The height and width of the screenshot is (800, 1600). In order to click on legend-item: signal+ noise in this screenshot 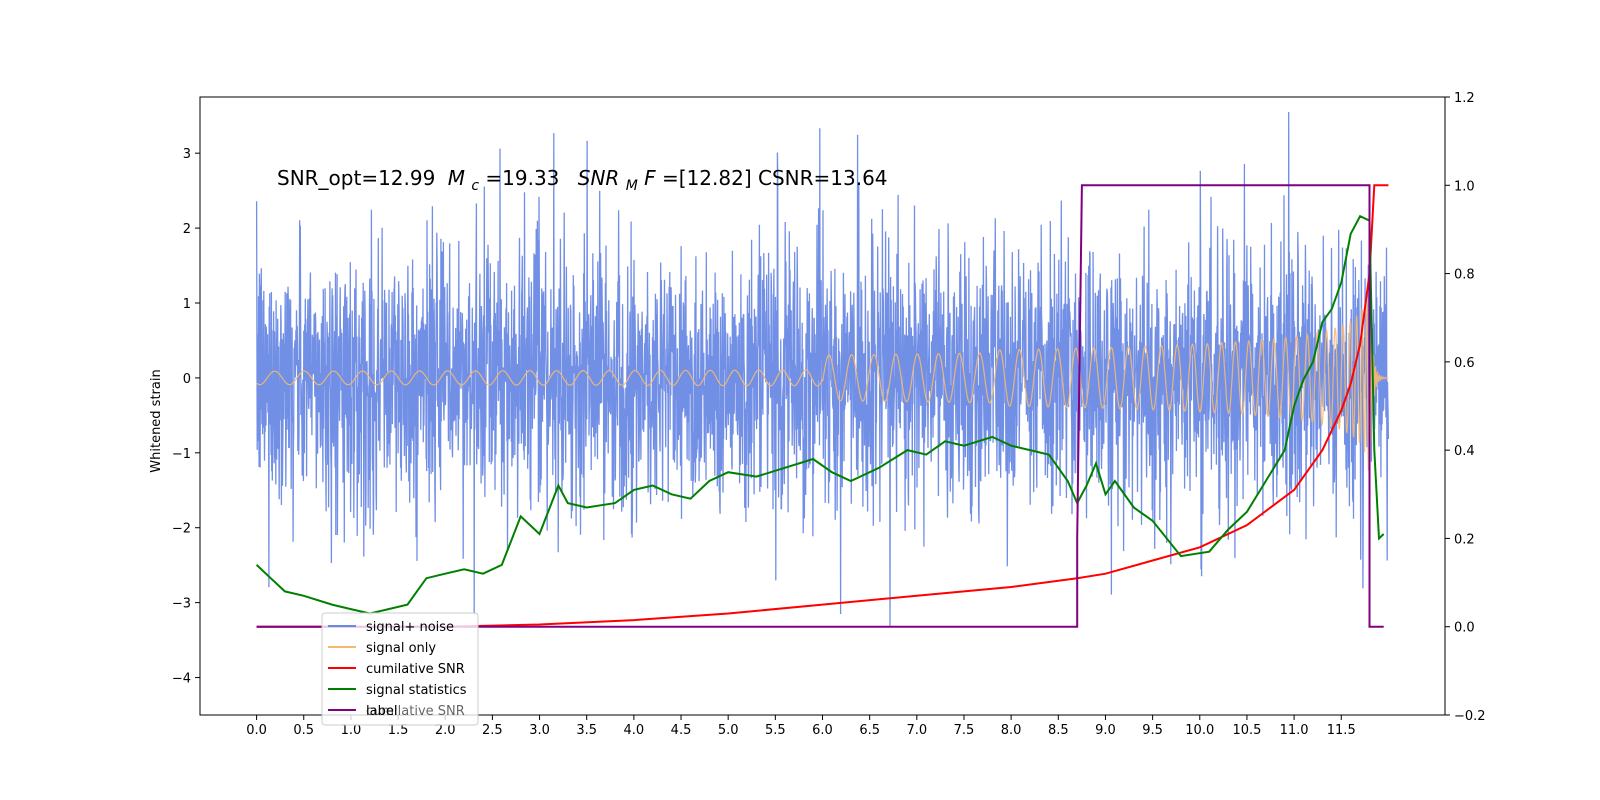, I will do `click(391, 627)`.